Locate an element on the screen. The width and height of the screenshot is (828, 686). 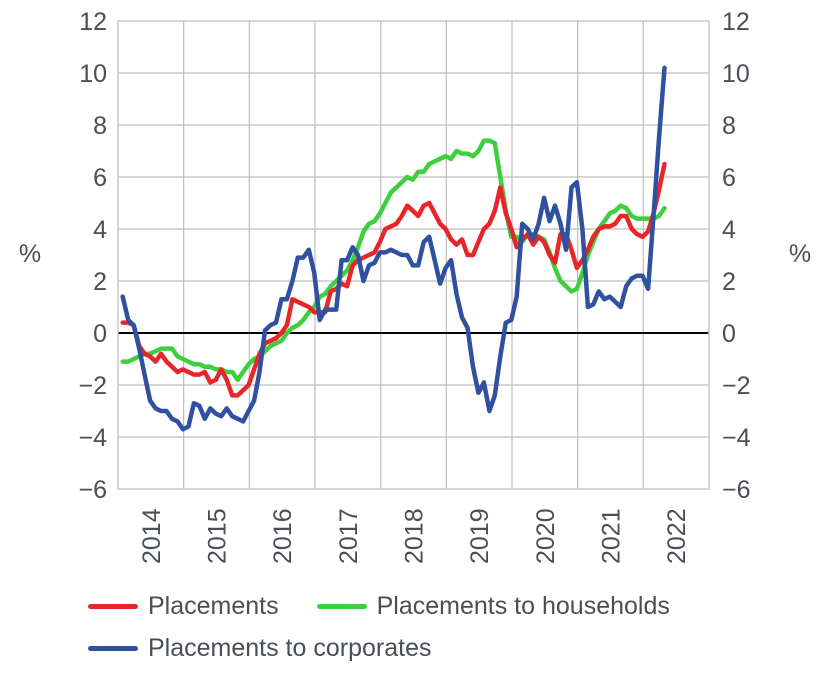
y-tick-label-left: 0 is located at coordinates (100, 334).